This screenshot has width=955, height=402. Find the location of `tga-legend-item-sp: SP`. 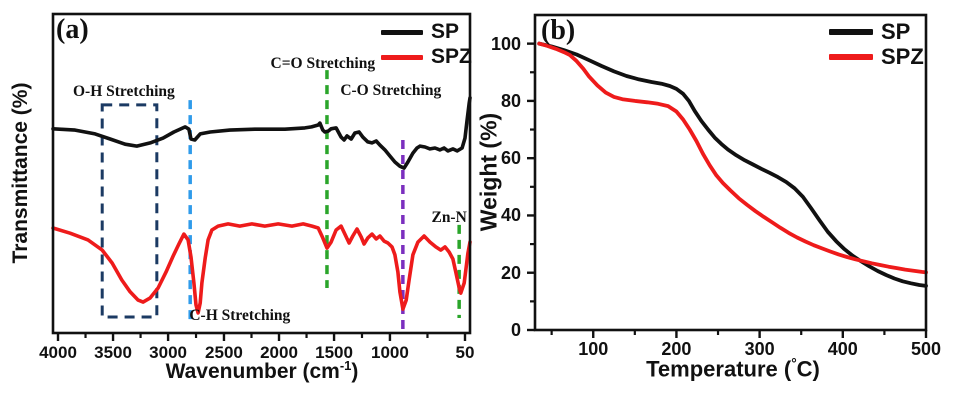

tga-legend-item-sp: SP is located at coordinates (876, 32).